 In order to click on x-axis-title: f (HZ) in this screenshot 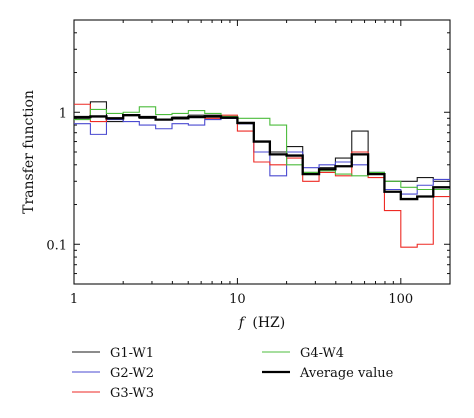, I will do `click(262, 323)`.